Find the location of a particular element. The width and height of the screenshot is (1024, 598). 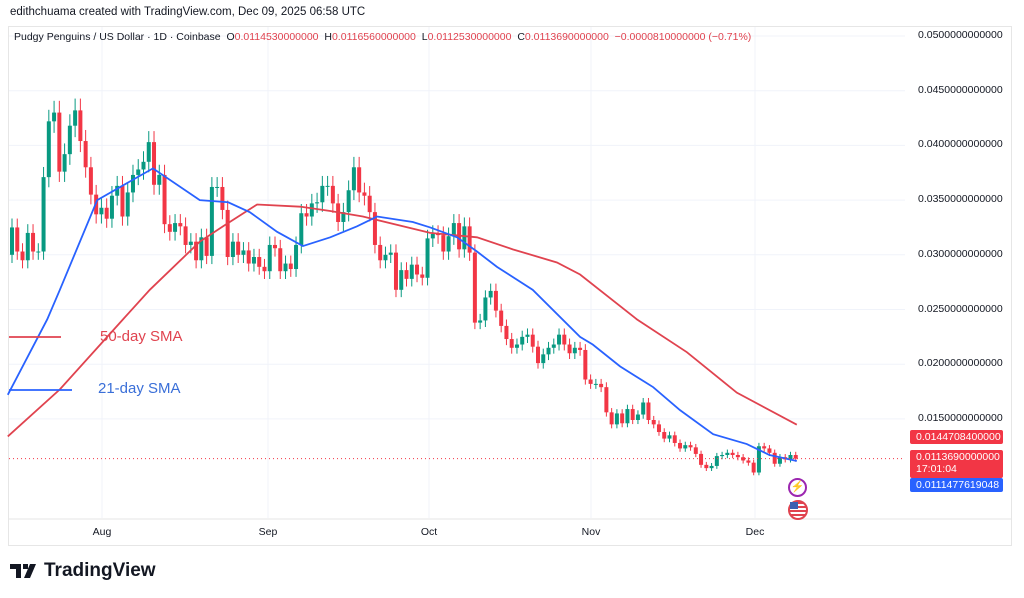

open-value: 0.0114530000000 is located at coordinates (276, 37).